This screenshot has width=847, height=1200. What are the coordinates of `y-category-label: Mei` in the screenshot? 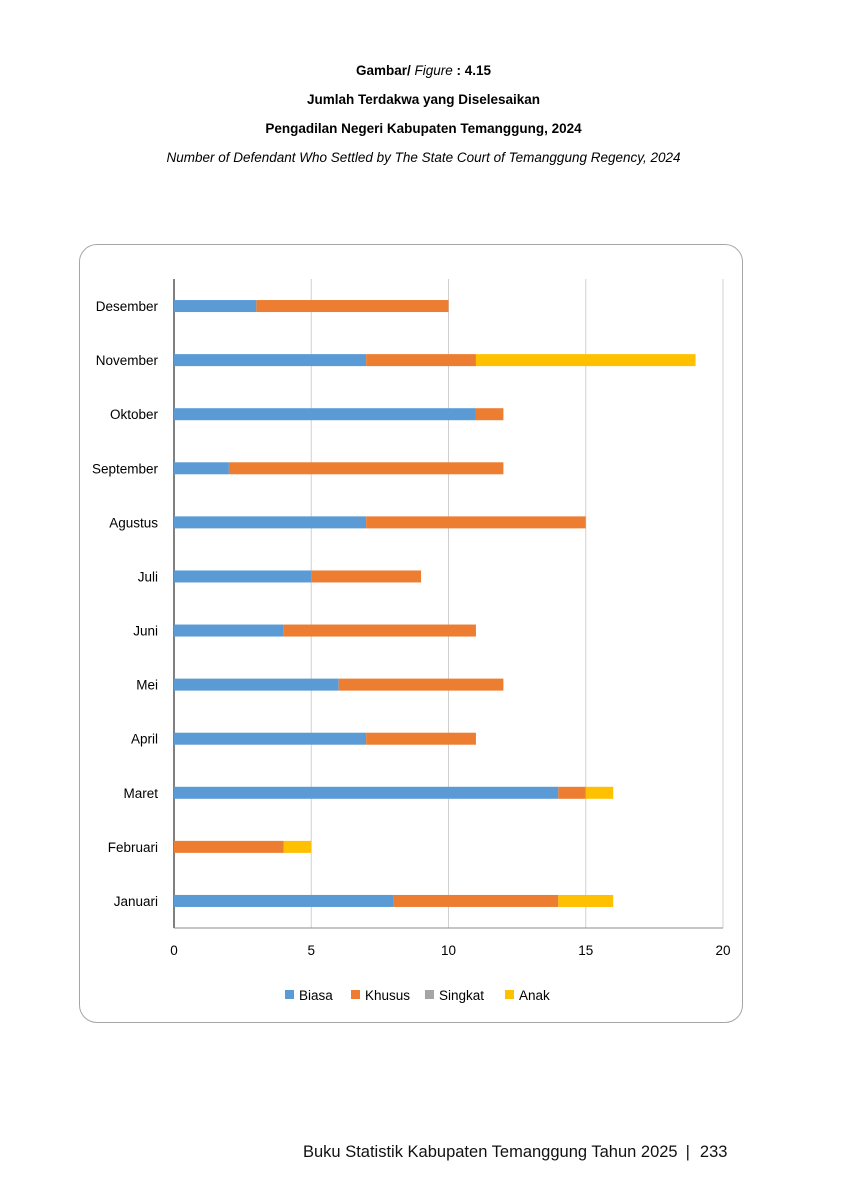 It's located at (147, 685).